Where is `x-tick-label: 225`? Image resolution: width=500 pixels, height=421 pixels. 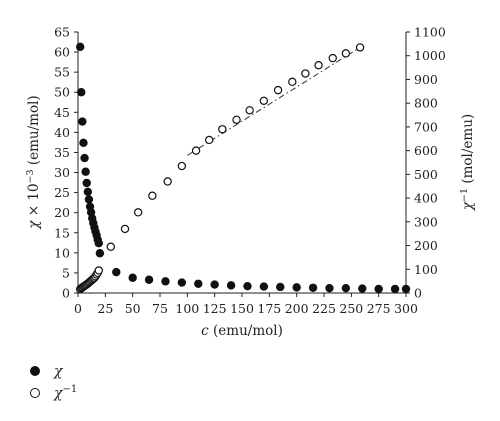 x-tick-label: 225 is located at coordinates (324, 308).